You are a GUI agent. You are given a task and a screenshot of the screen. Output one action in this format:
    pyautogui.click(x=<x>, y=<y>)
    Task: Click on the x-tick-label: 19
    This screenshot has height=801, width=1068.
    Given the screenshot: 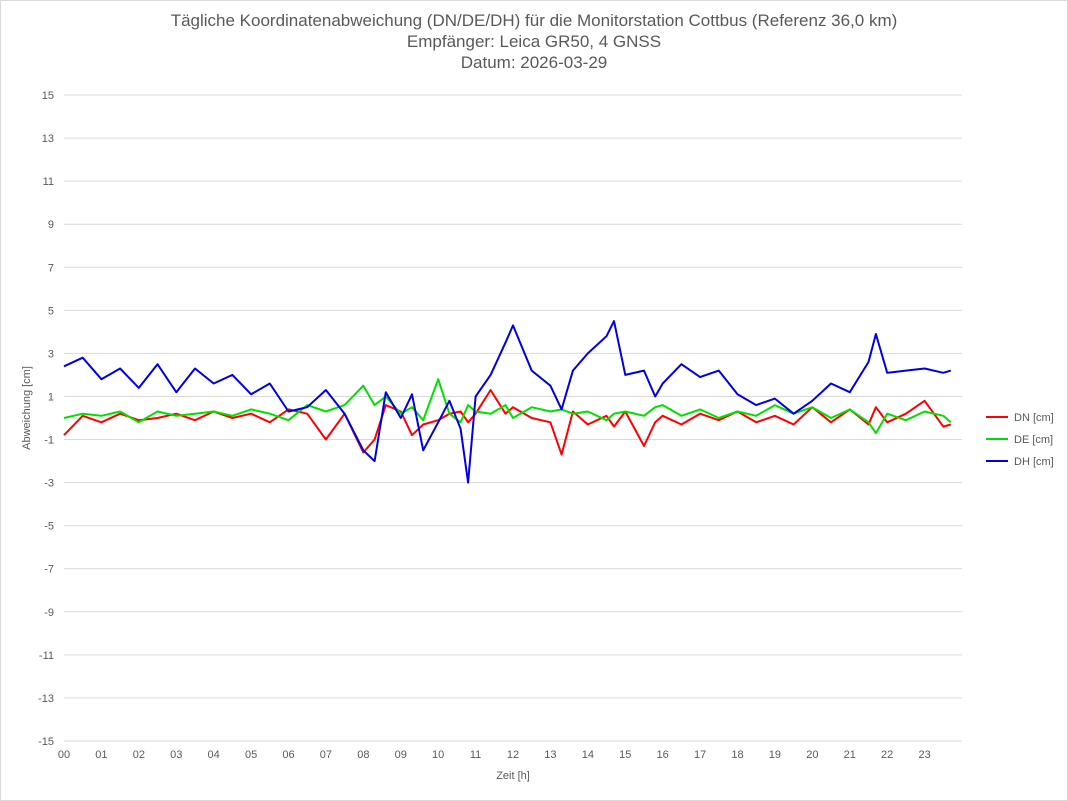 What is the action you would take?
    pyautogui.click(x=775, y=755)
    